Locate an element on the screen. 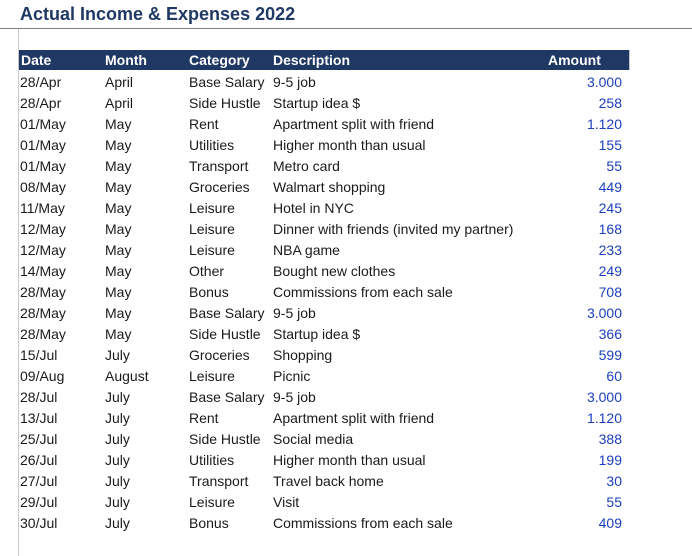  amount-cell: 449 is located at coordinates (610, 187).